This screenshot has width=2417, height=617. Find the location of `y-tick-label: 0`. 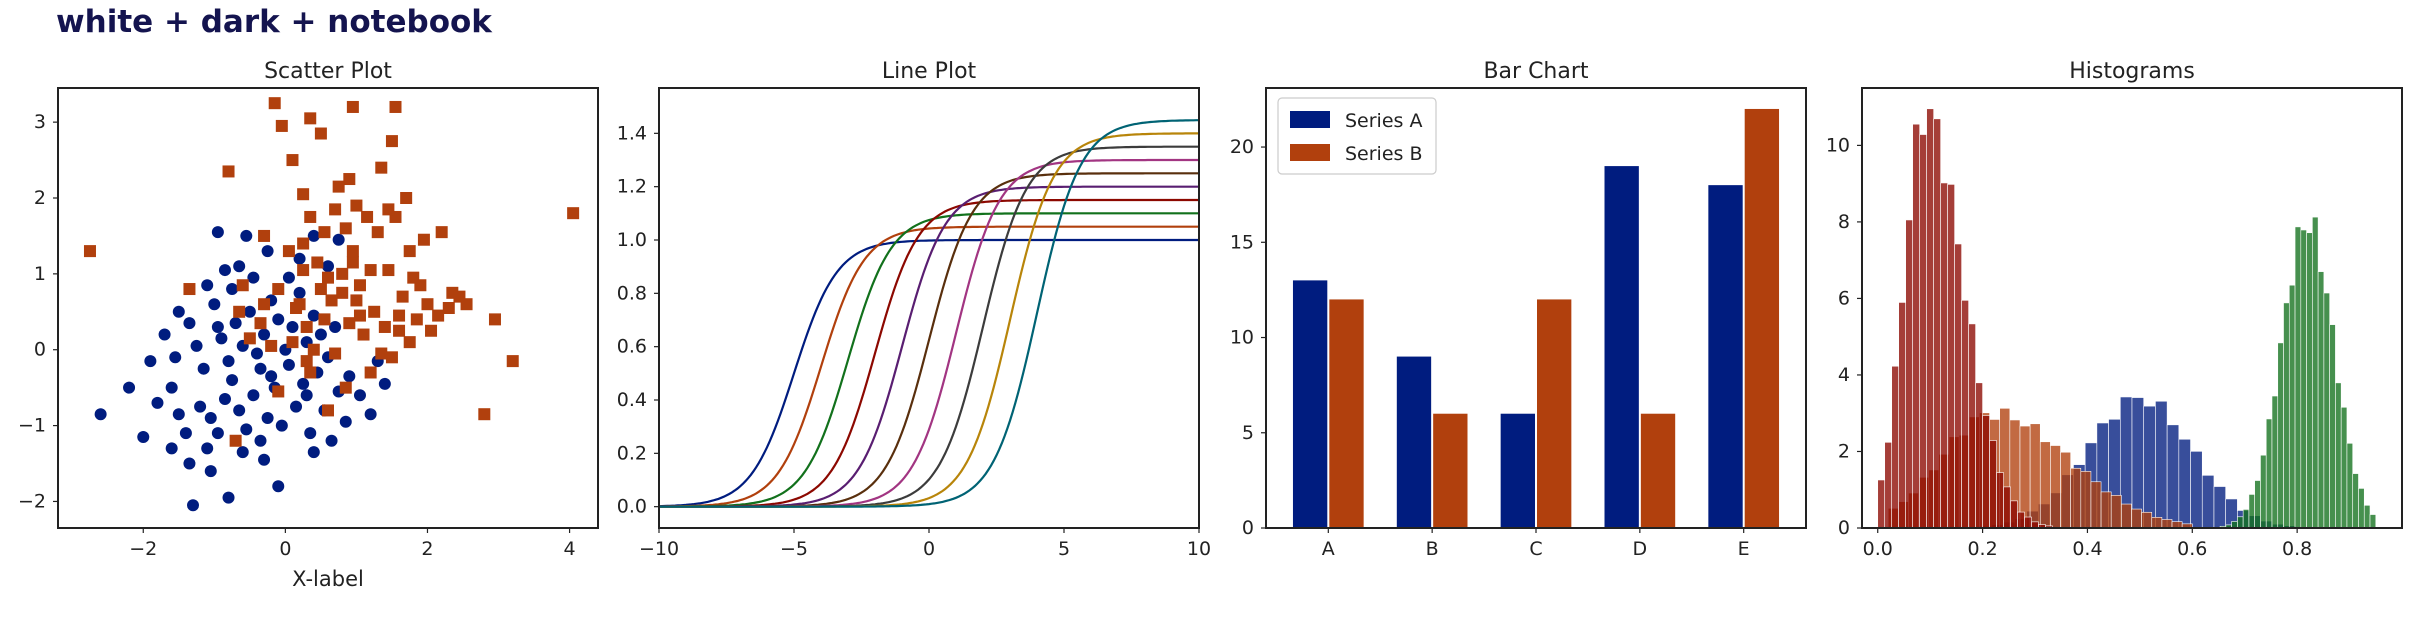

y-tick-label: 0 is located at coordinates (40, 350).